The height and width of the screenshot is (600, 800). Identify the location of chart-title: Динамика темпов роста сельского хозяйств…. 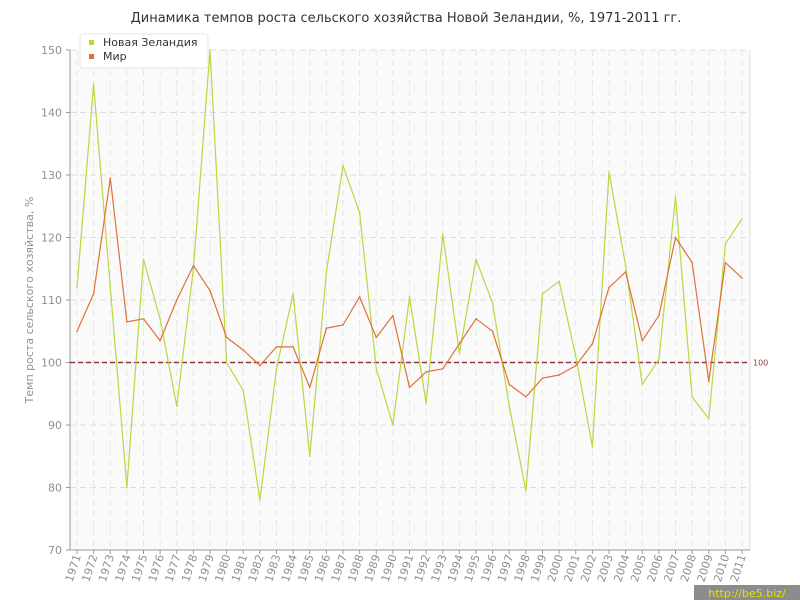
(406, 18).